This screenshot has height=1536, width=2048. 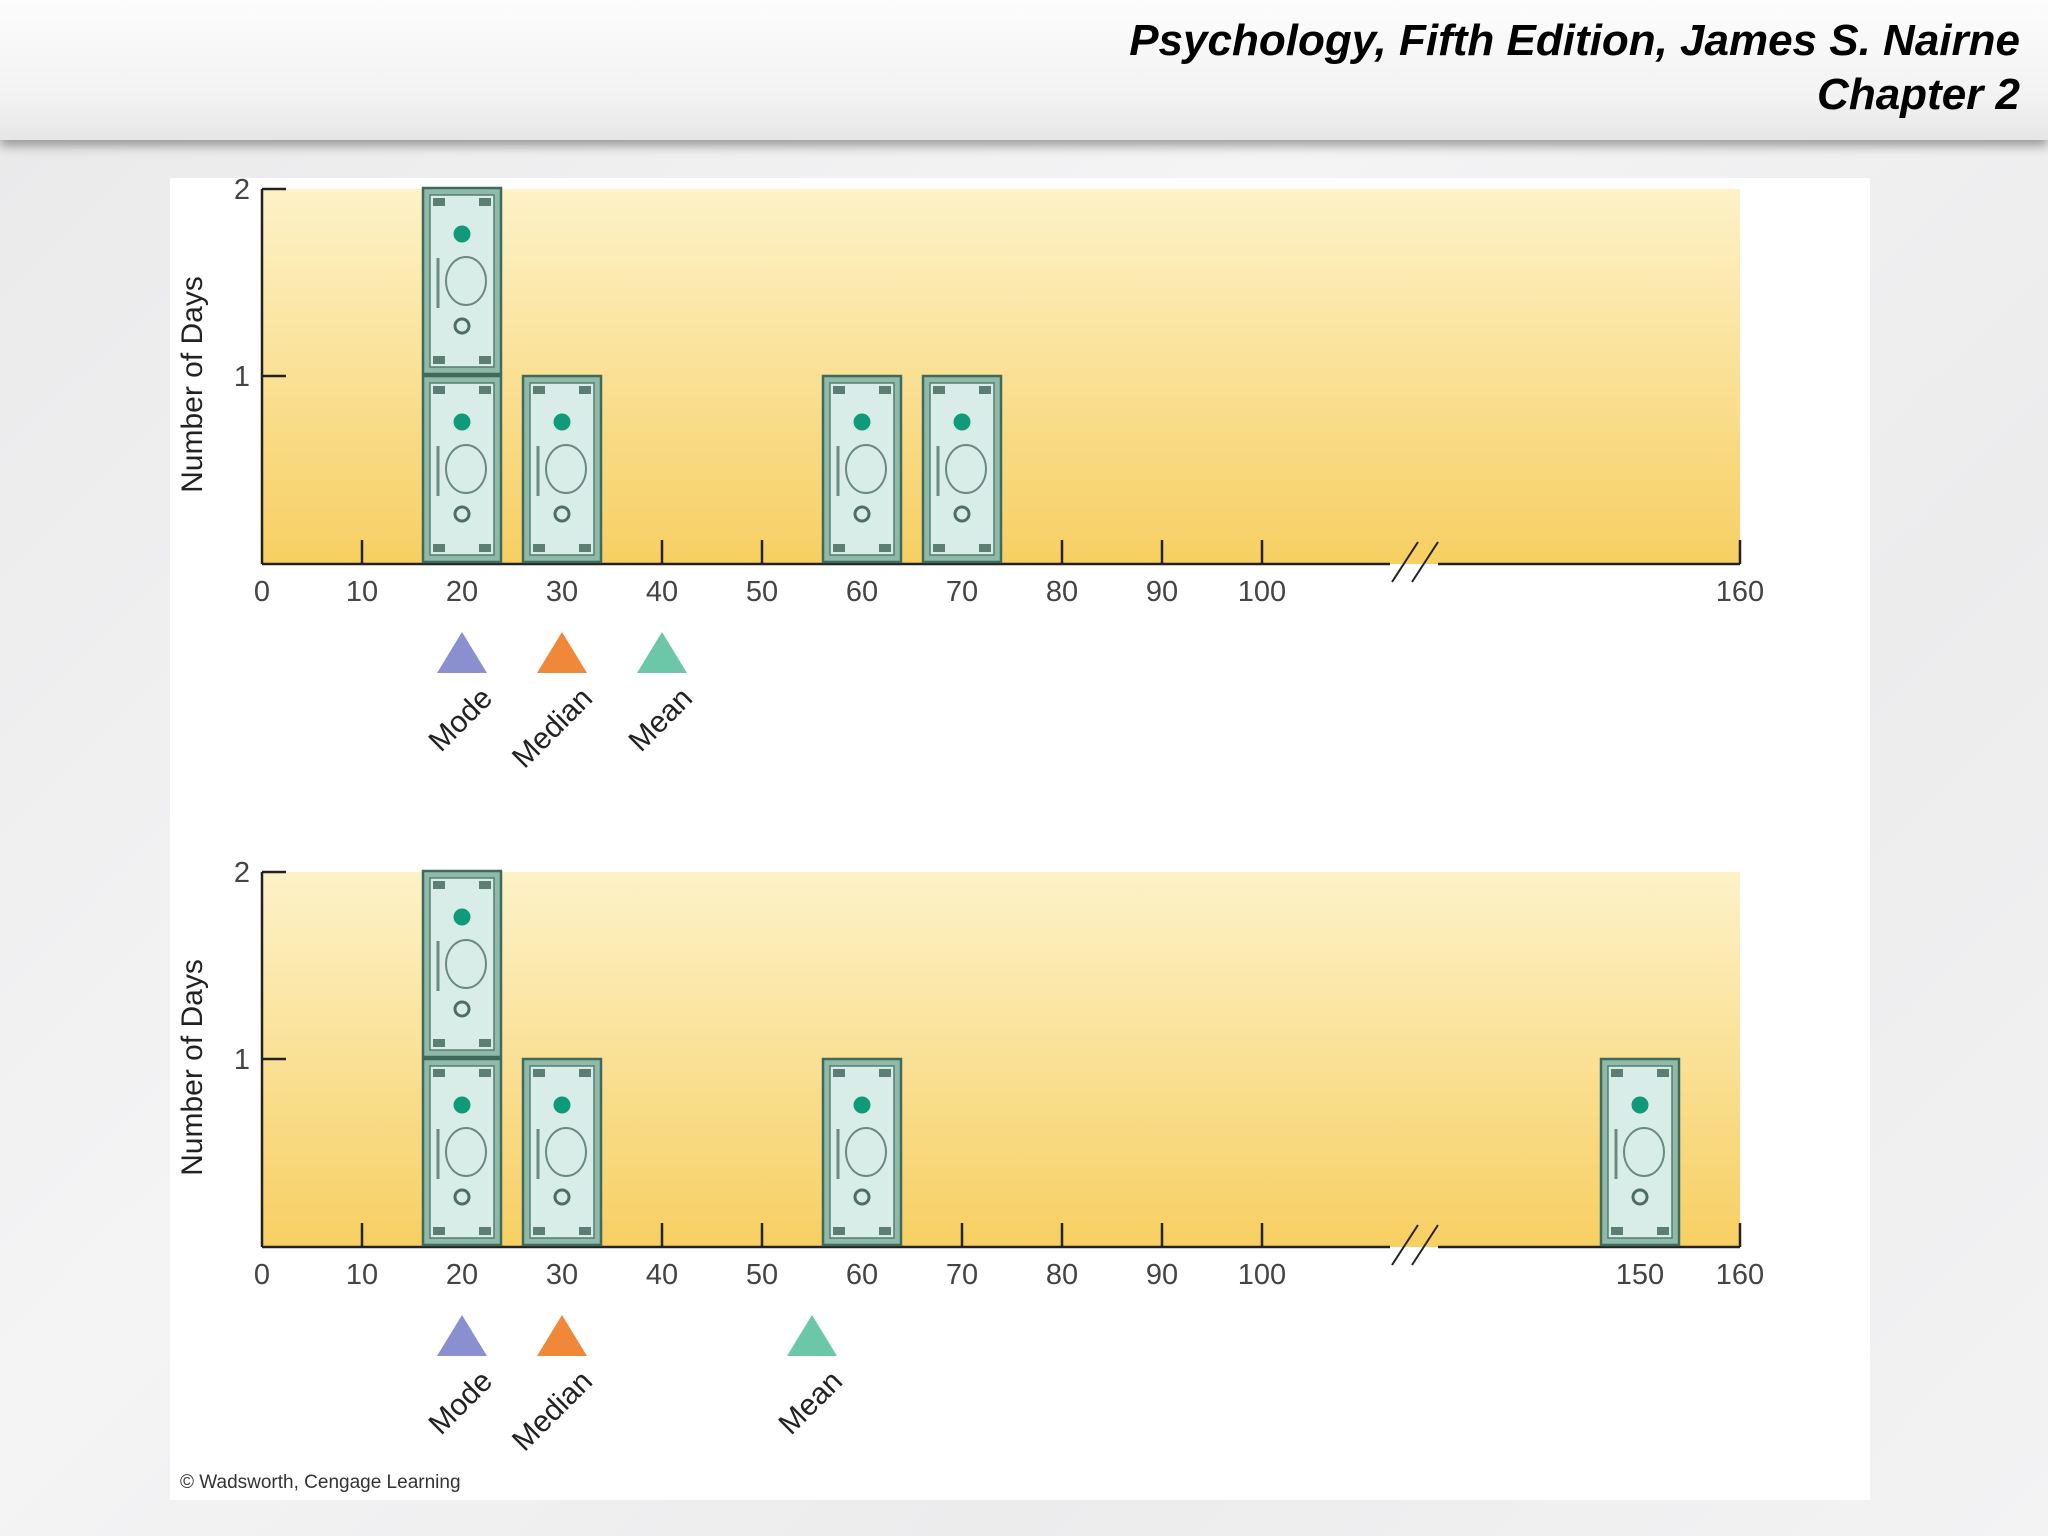 I want to click on chapter-label: Chapter 2, so click(x=1918, y=94).